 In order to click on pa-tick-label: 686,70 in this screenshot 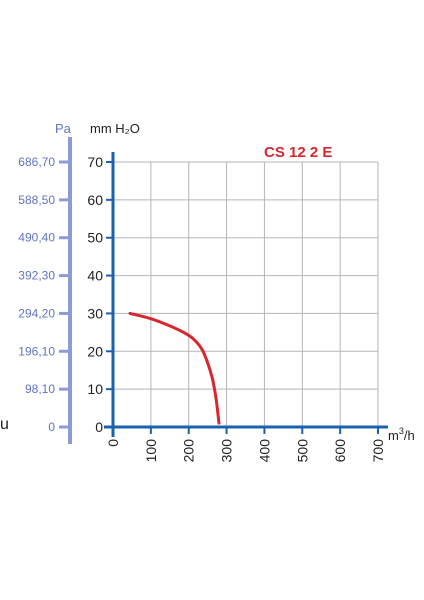, I will do `click(36, 162)`.